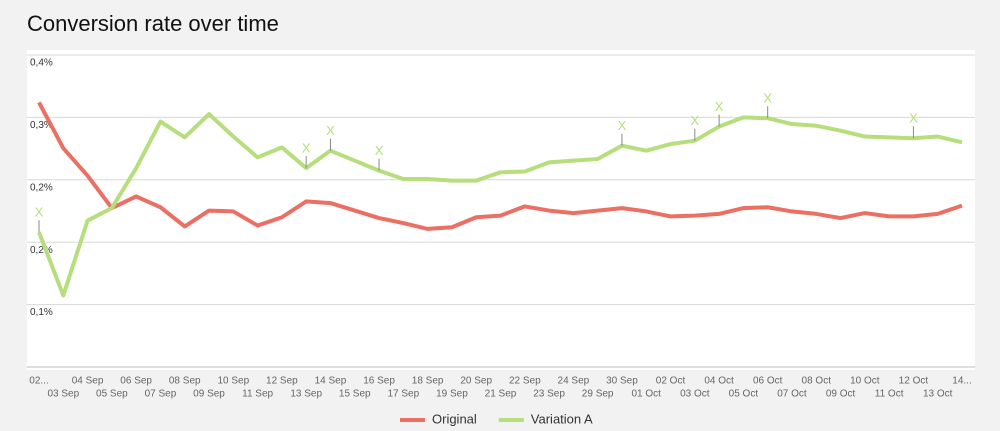  I want to click on x-tick-label: 24 Sep, so click(574, 381).